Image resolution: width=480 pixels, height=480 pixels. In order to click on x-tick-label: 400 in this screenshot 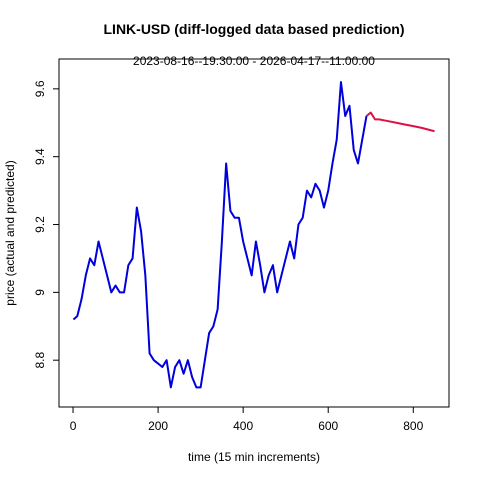, I will do `click(243, 426)`.